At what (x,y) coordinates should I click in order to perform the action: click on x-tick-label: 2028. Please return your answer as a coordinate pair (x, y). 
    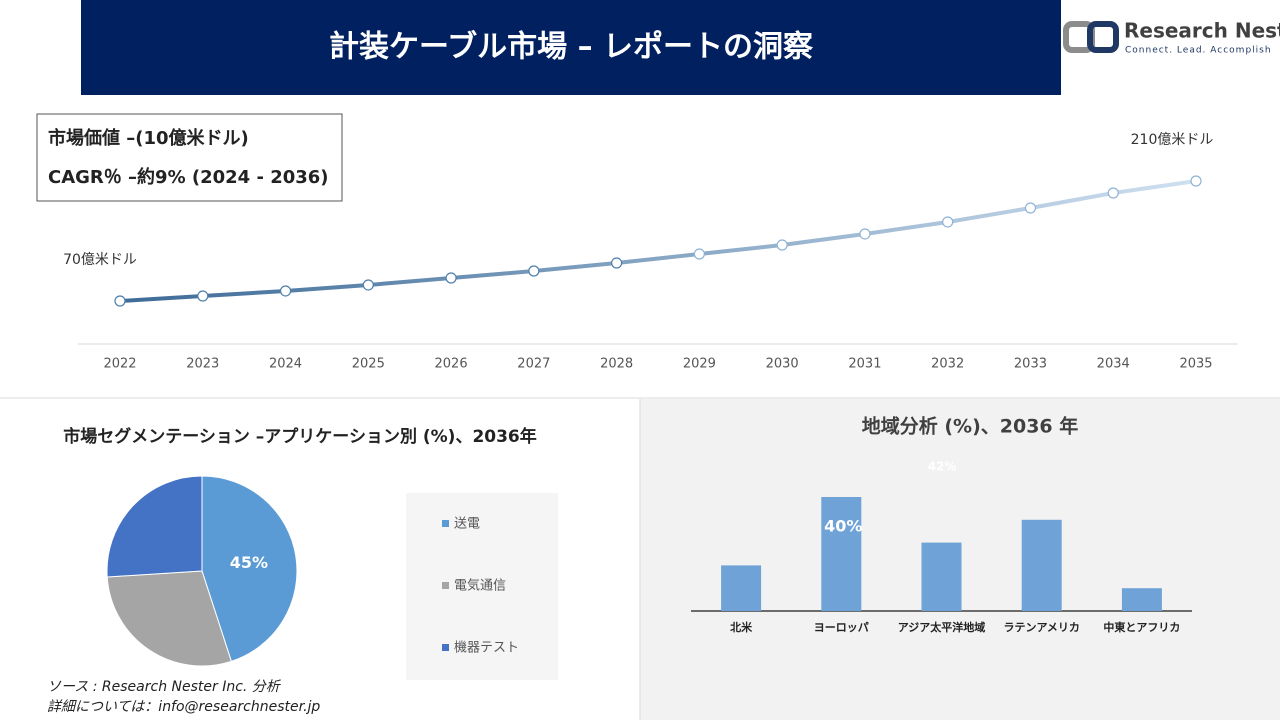
    Looking at the image, I should click on (616, 364).